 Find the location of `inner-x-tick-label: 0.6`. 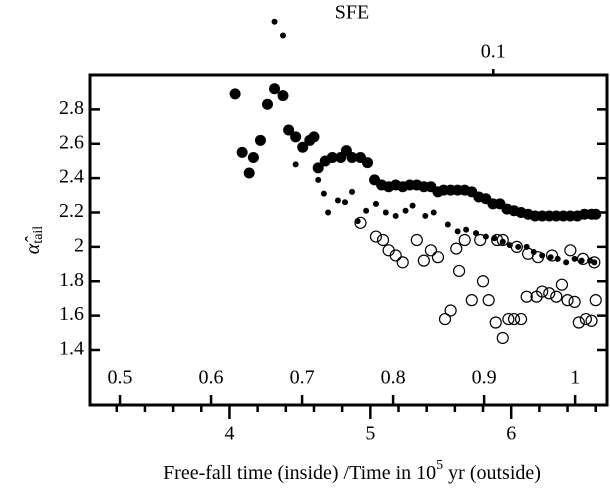

inner-x-tick-label: 0.6 is located at coordinates (211, 378).